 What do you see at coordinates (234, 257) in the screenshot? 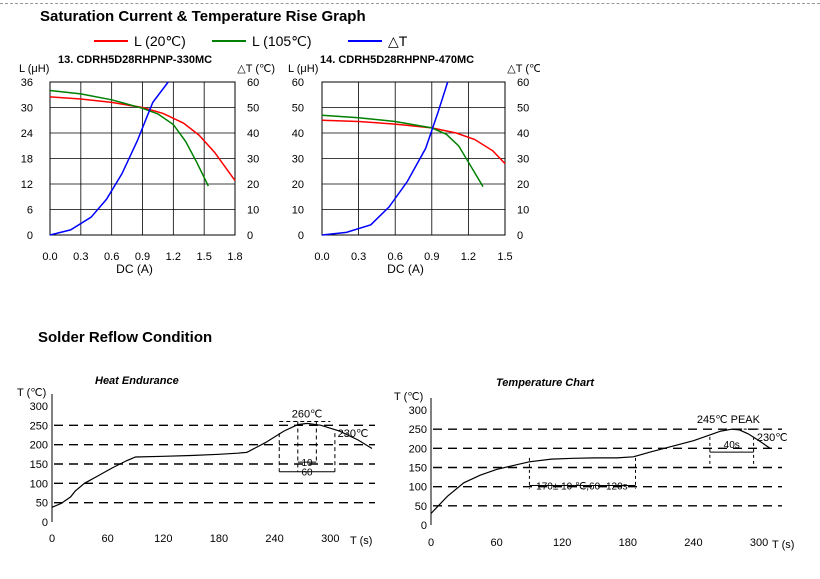
I see `x-tick-label: 1.8` at bounding box center [234, 257].